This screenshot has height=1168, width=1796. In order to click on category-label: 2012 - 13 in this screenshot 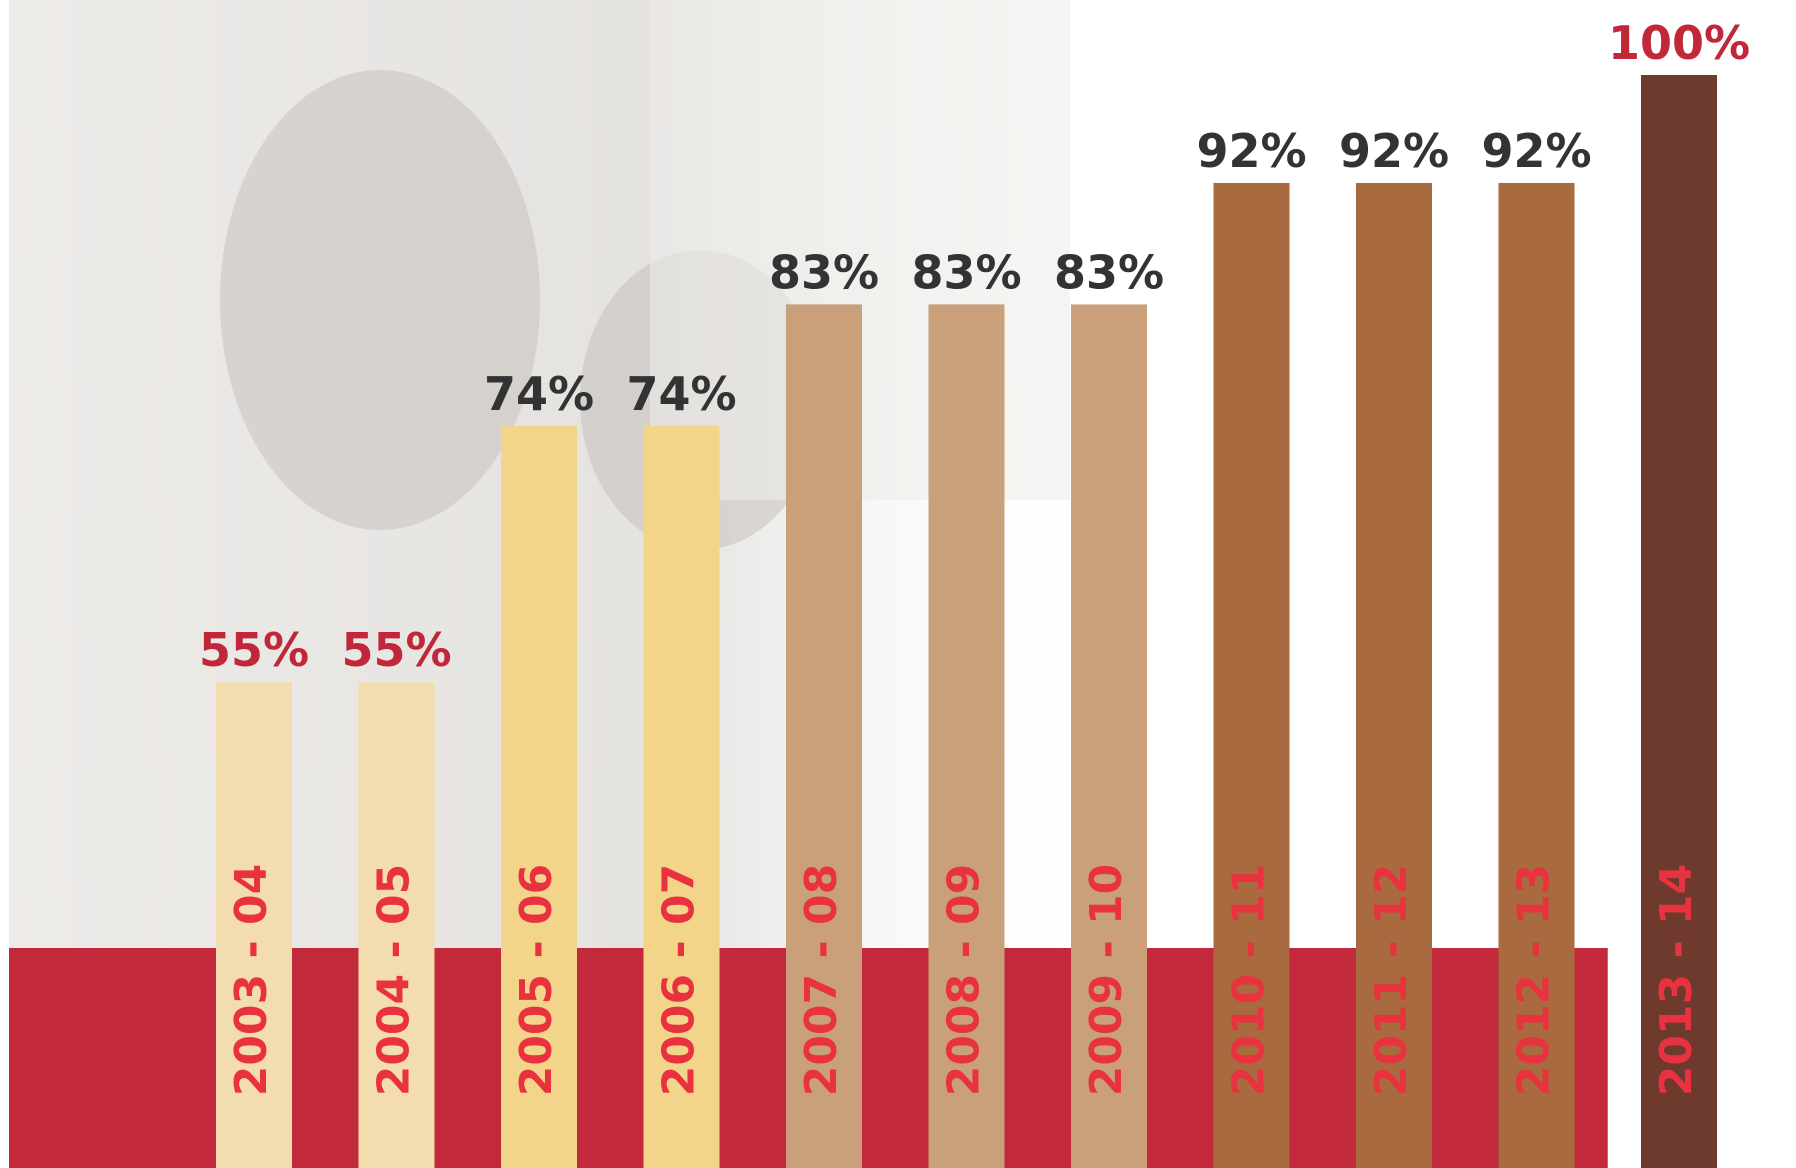, I will do `click(1534, 980)`.